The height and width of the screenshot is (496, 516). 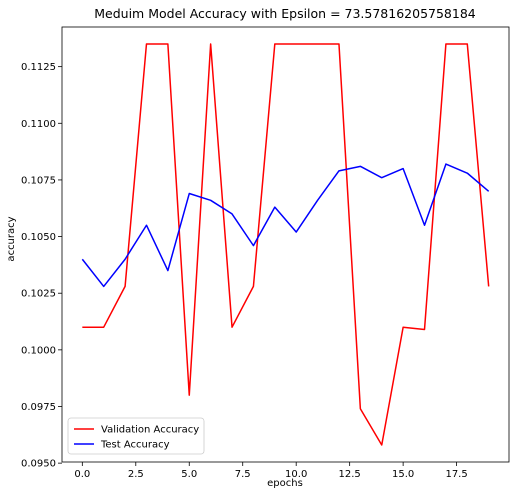 What do you see at coordinates (456, 474) in the screenshot?
I see `x-tick-label: 17.5` at bounding box center [456, 474].